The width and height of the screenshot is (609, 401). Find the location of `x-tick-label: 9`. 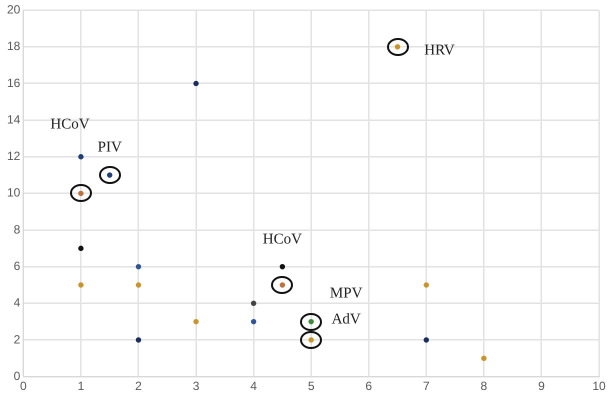

x-tick-label: 9 is located at coordinates (542, 386).